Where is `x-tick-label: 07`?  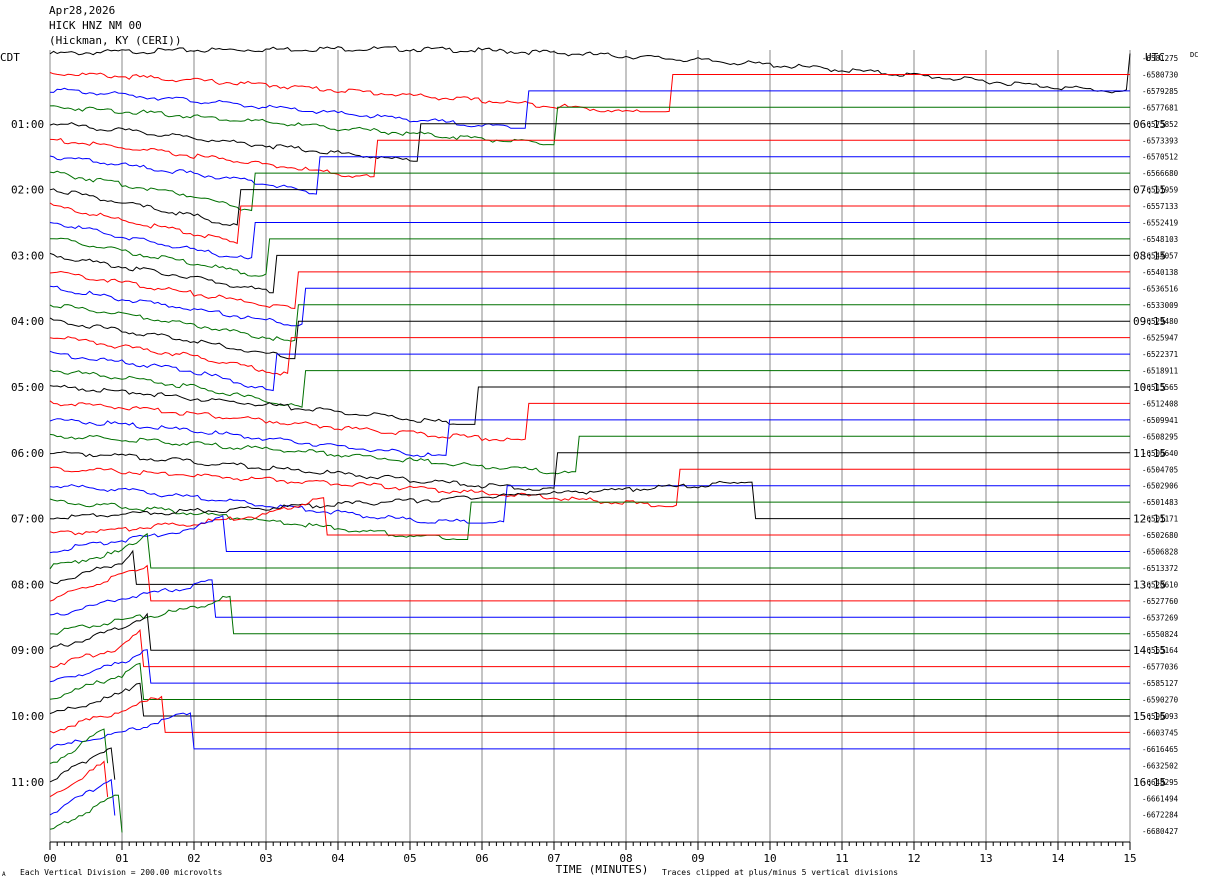 x-tick-label: 07 is located at coordinates (553, 858).